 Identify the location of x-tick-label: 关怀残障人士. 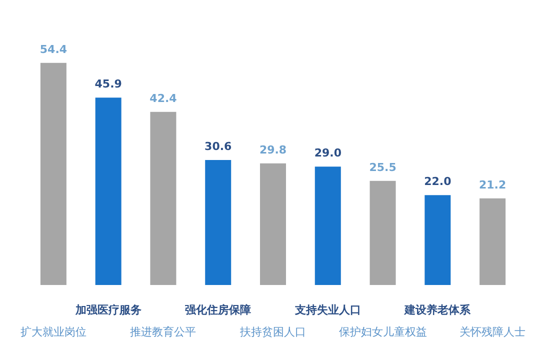
(493, 332).